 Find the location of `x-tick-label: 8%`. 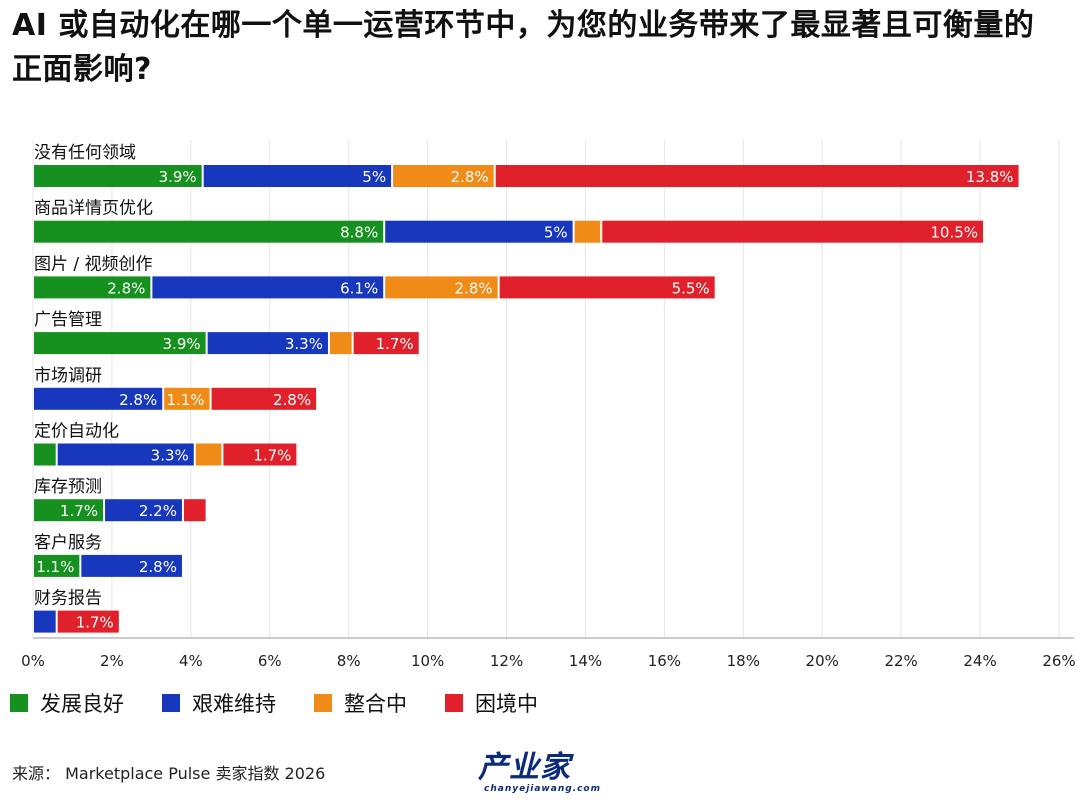

x-tick-label: 8% is located at coordinates (349, 661).